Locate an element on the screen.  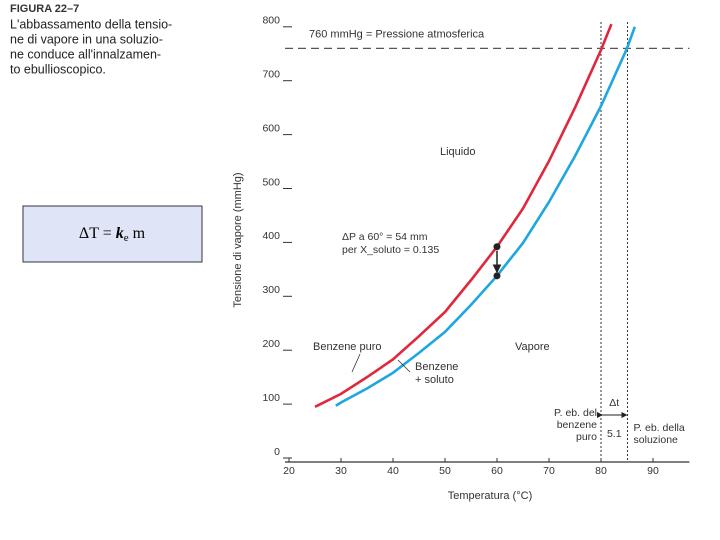
y-tick-label: 800 is located at coordinates (271, 21).